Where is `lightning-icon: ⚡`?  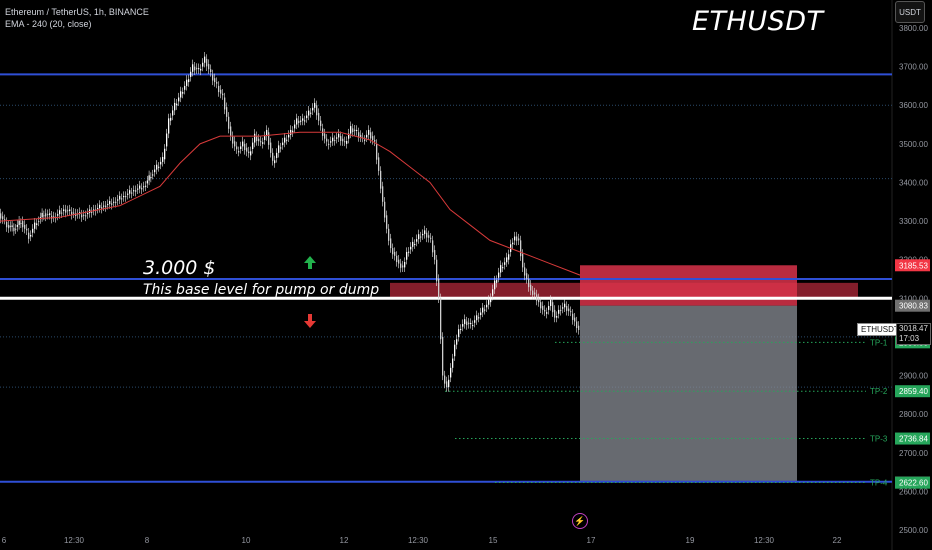
lightning-icon: ⚡ is located at coordinates (580, 521).